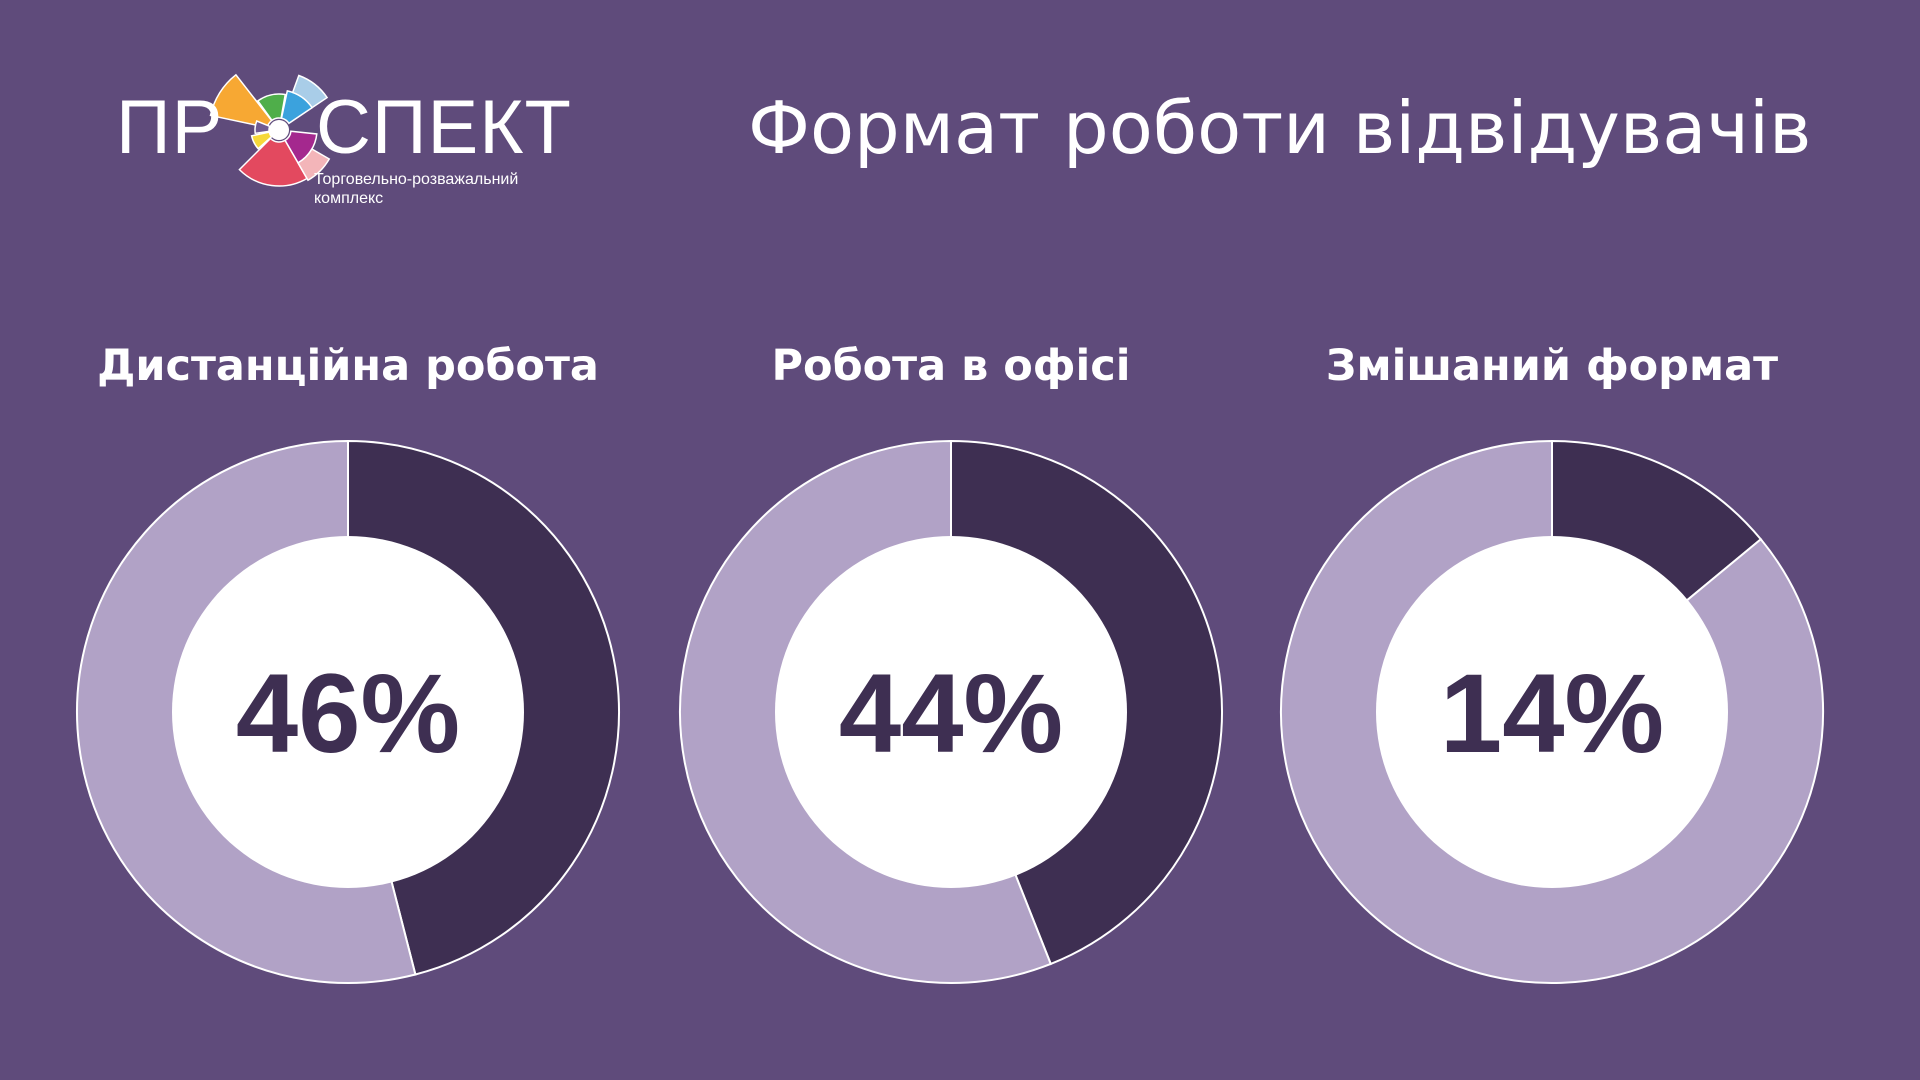 This screenshot has height=1080, width=1920. What do you see at coordinates (1280, 128) in the screenshot?
I see `page-title: Формат роботи відвідувачів` at bounding box center [1280, 128].